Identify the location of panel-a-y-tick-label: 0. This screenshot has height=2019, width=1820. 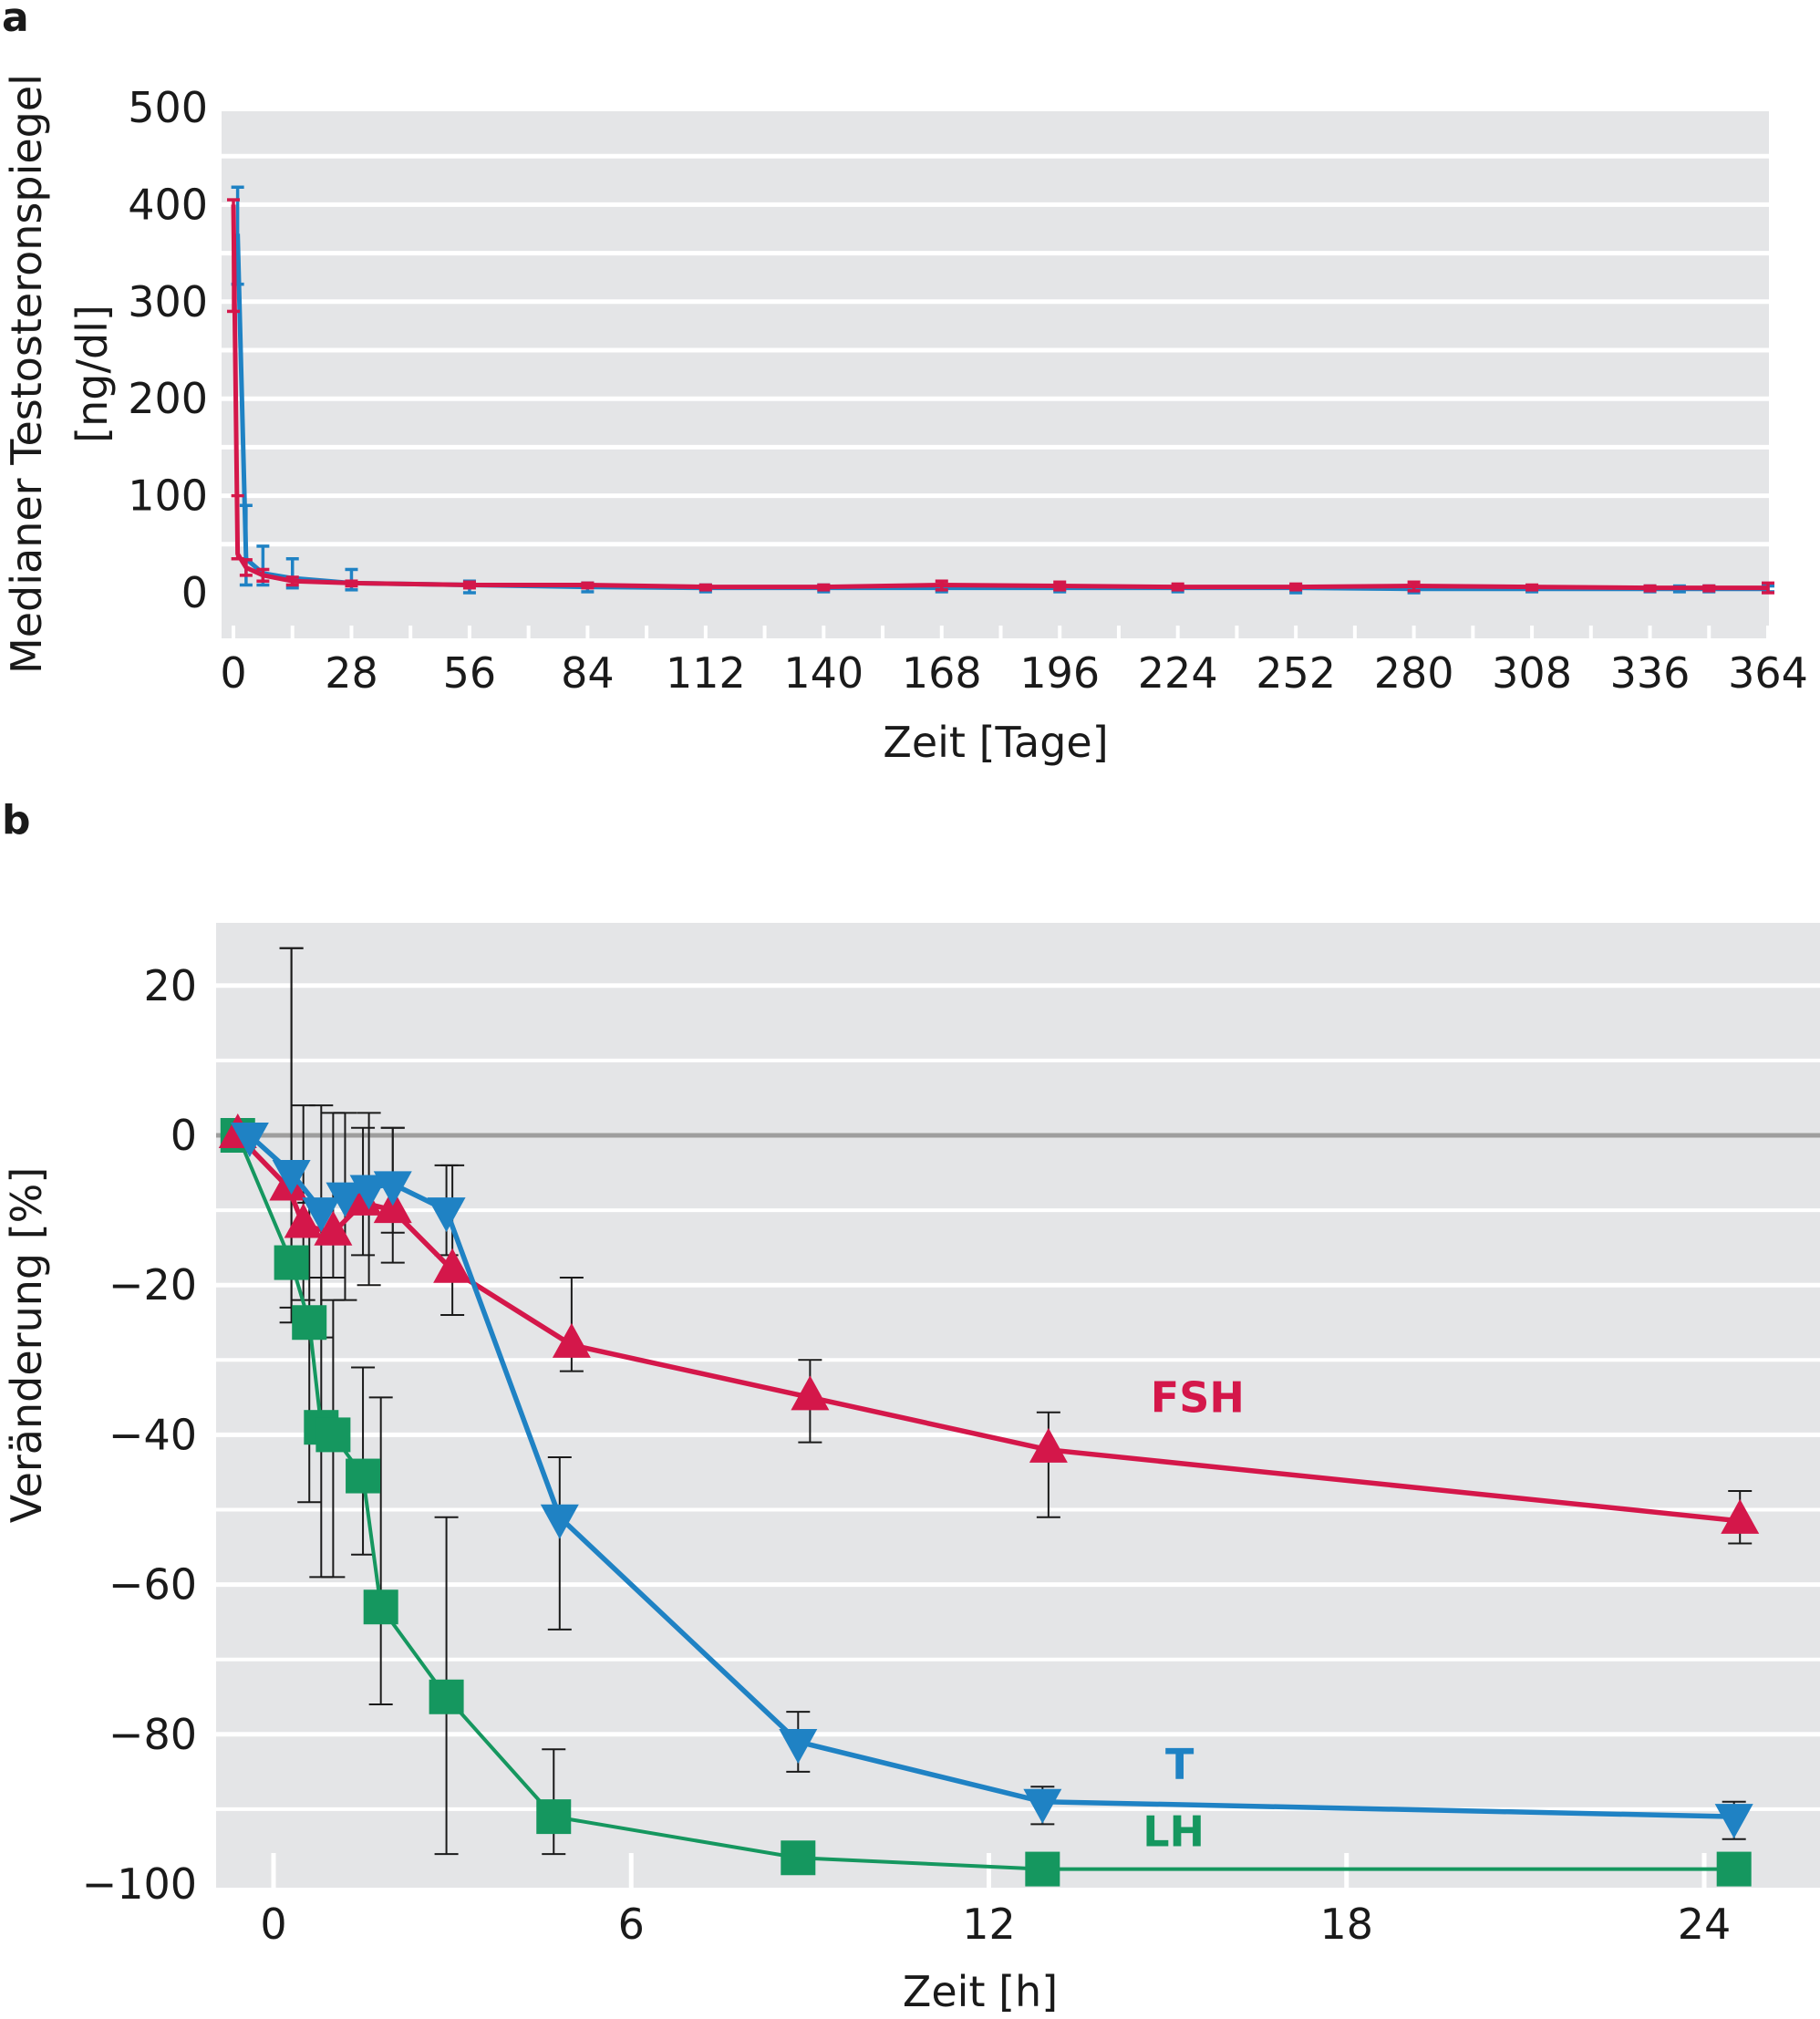
(195, 592).